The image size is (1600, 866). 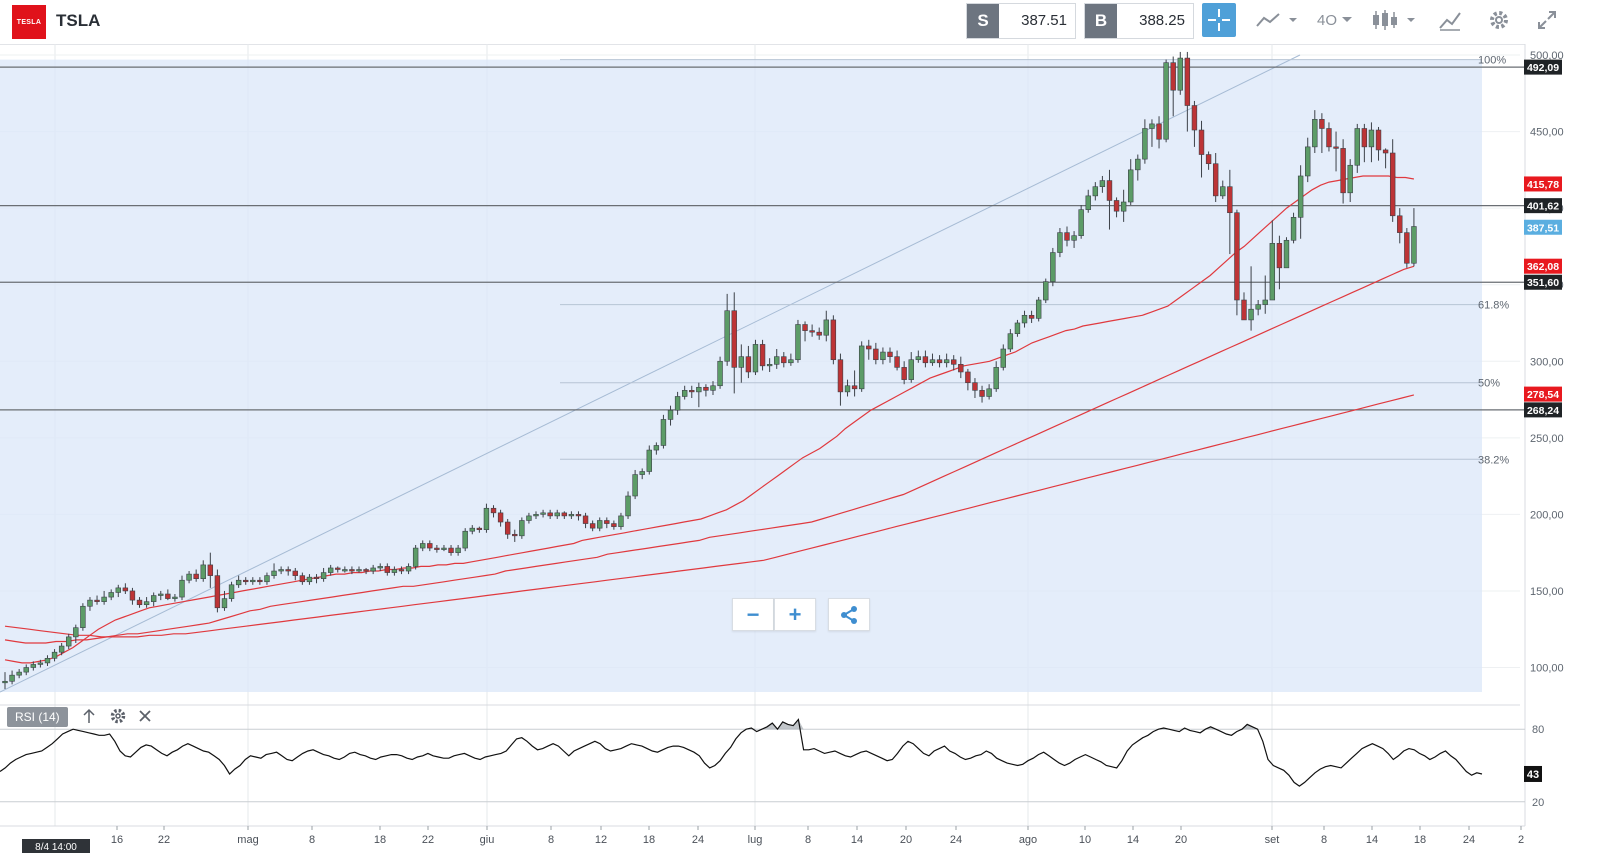 What do you see at coordinates (1326, 20) in the screenshot?
I see `interval-label: 4O` at bounding box center [1326, 20].